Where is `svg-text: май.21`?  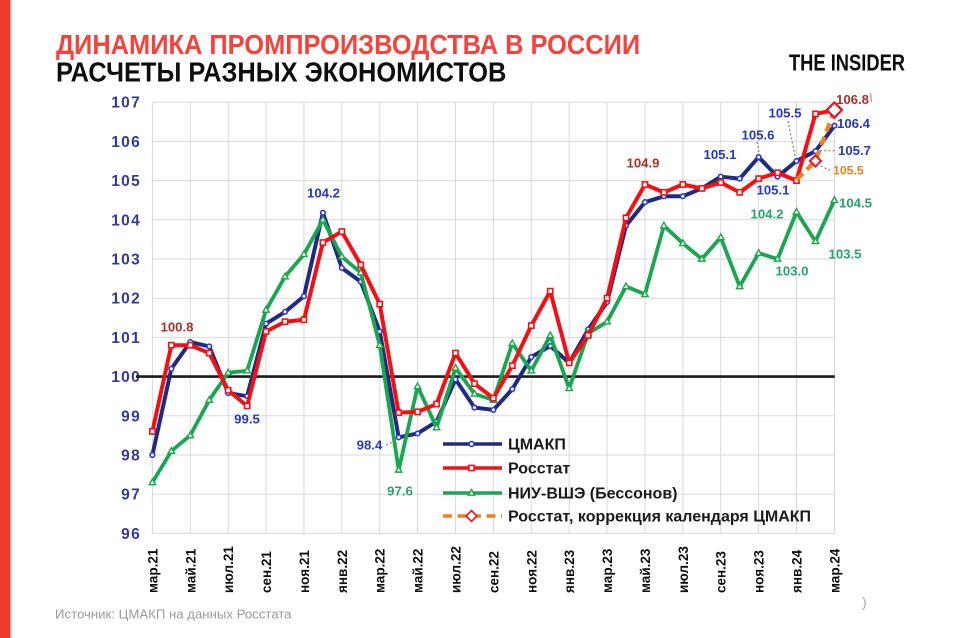
svg-text: май.21 is located at coordinates (190, 570).